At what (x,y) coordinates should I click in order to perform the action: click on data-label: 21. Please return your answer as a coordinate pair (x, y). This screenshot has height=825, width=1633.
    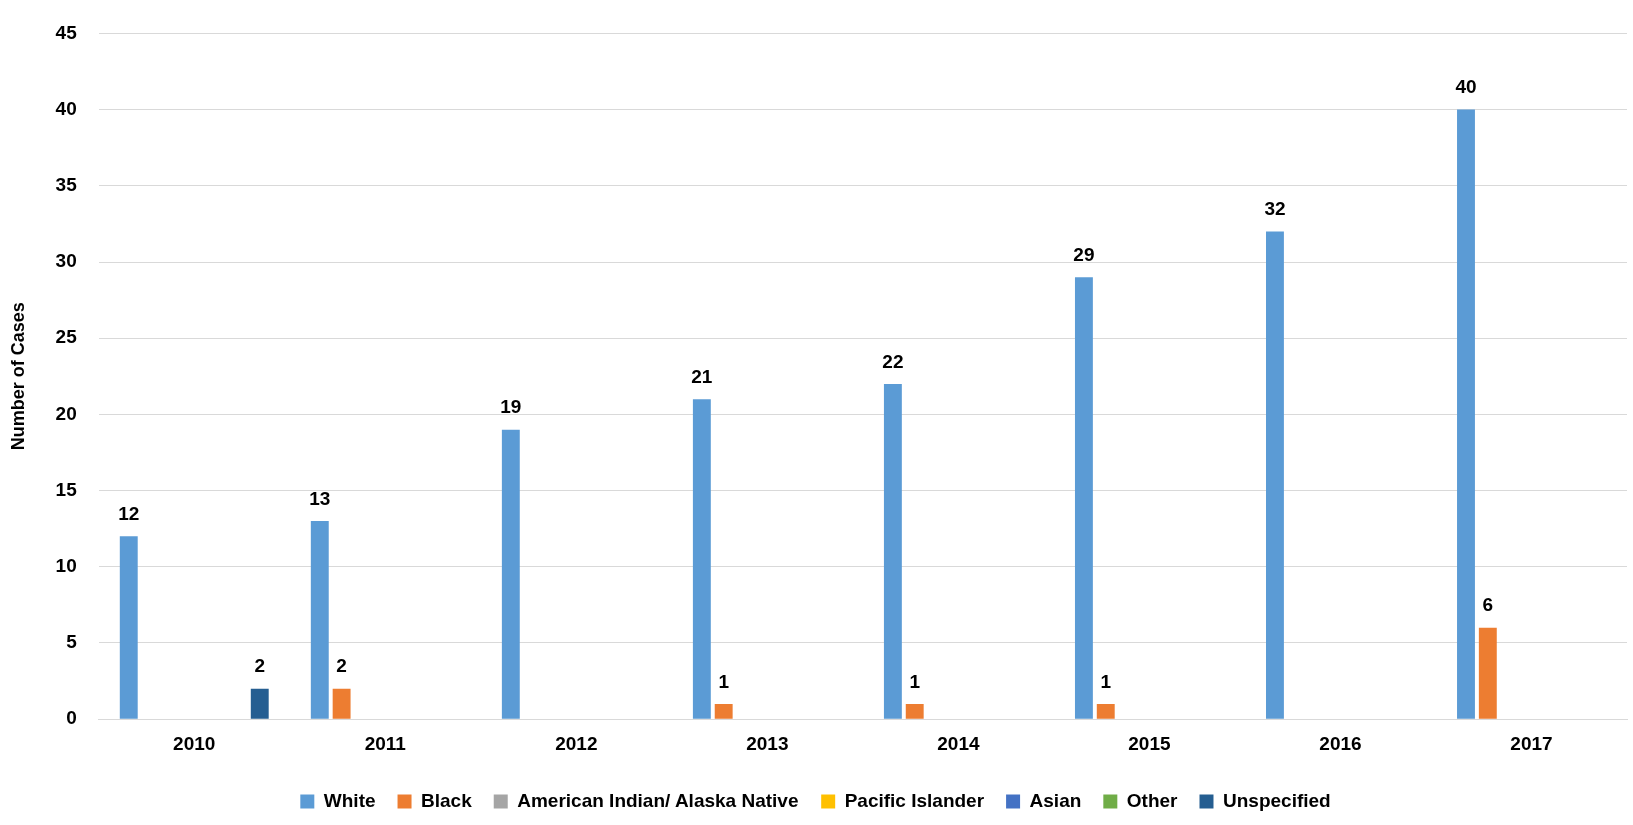
    Looking at the image, I should click on (702, 376).